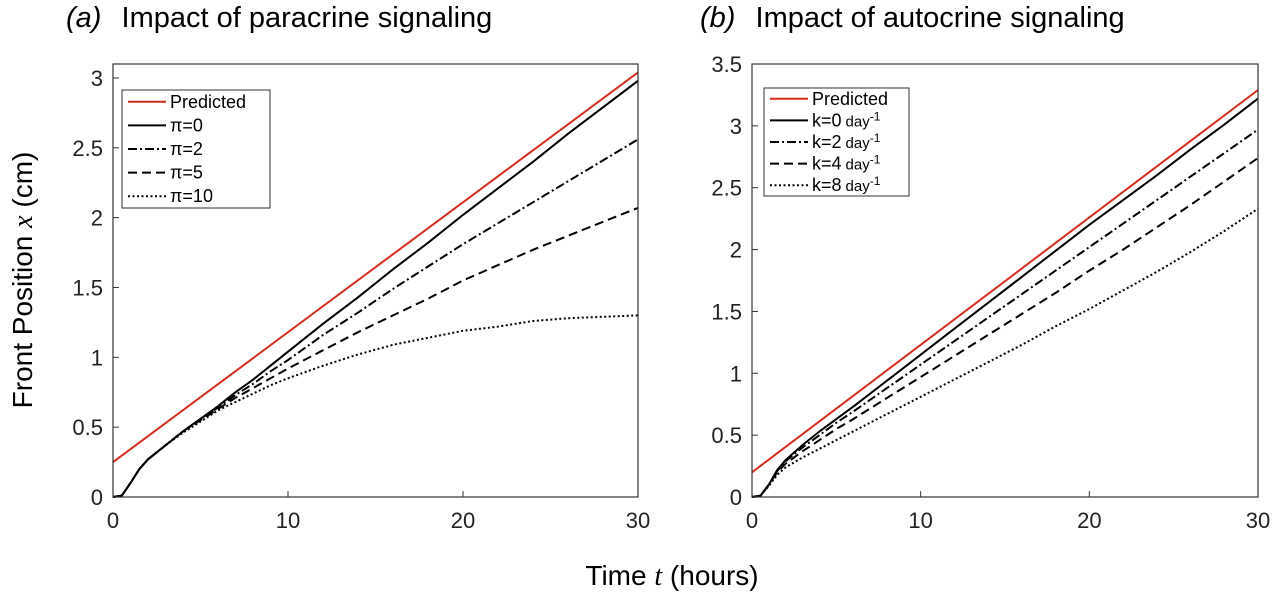 This screenshot has width=1280, height=596. I want to click on x-axis-title-prefix: Time, so click(619, 575).